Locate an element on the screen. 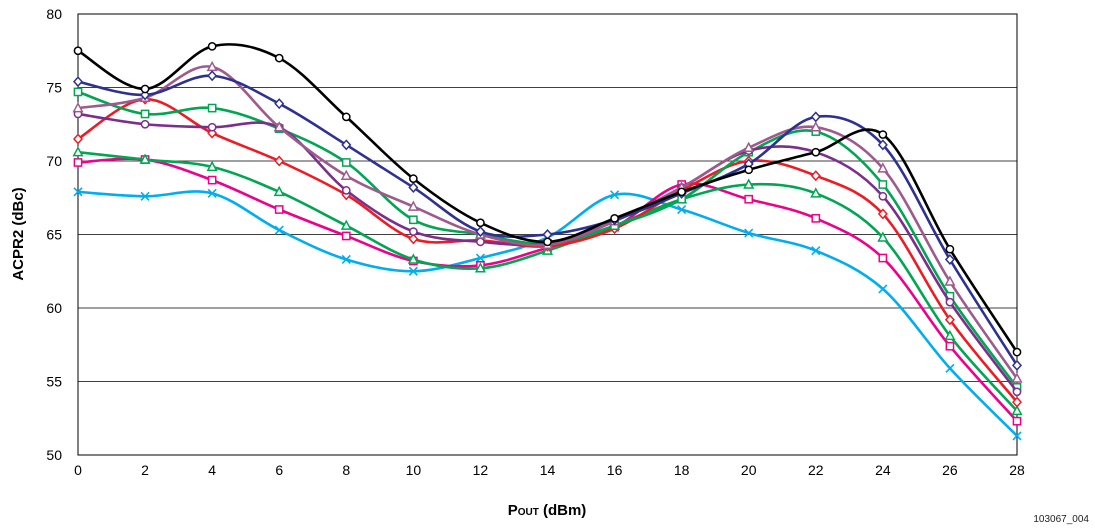  y-tick-labels: 50 55 60 65 70 75 80 is located at coordinates (54, 234).